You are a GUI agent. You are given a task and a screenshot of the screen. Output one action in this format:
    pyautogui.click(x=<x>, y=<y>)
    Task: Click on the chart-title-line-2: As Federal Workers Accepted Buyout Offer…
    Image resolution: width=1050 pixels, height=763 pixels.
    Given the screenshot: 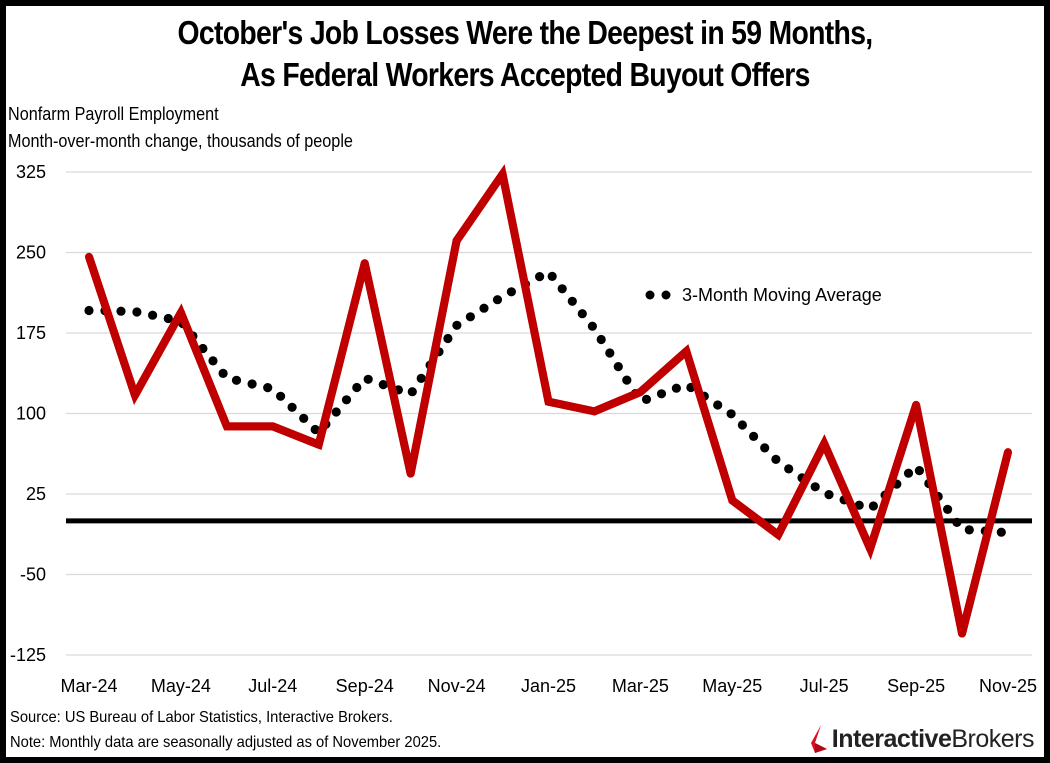 What is the action you would take?
    pyautogui.click(x=525, y=74)
    